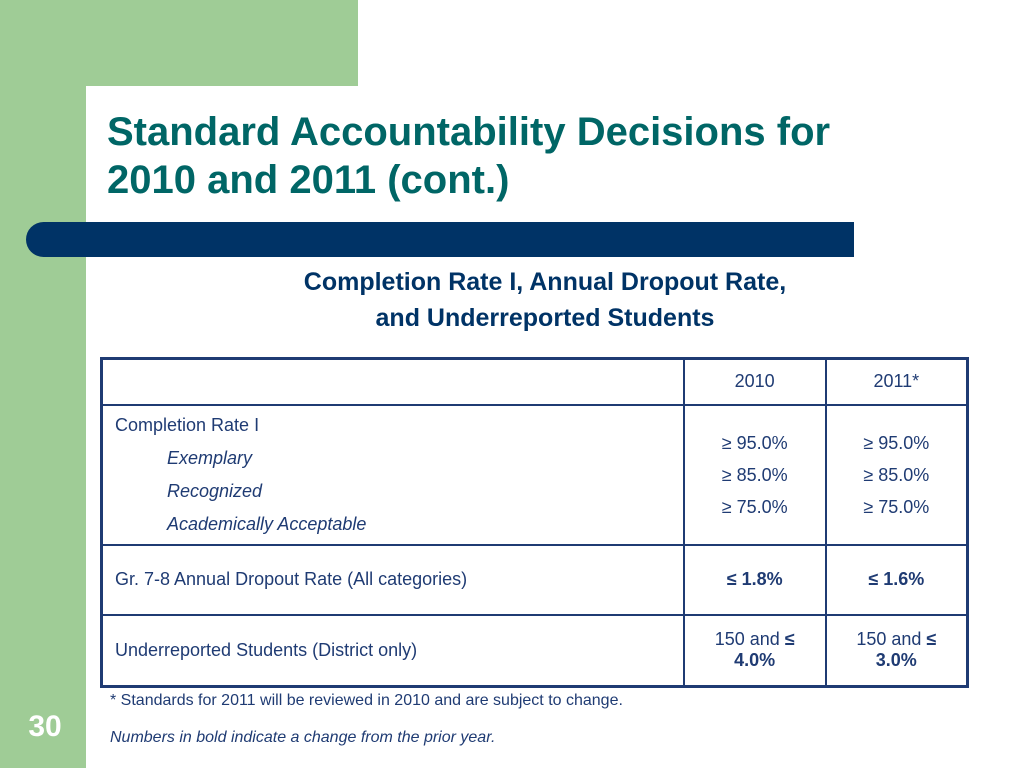 Image resolution: width=1024 pixels, height=768 pixels. I want to click on dropout-2011-value: ≤ 1.6%, so click(896, 579).